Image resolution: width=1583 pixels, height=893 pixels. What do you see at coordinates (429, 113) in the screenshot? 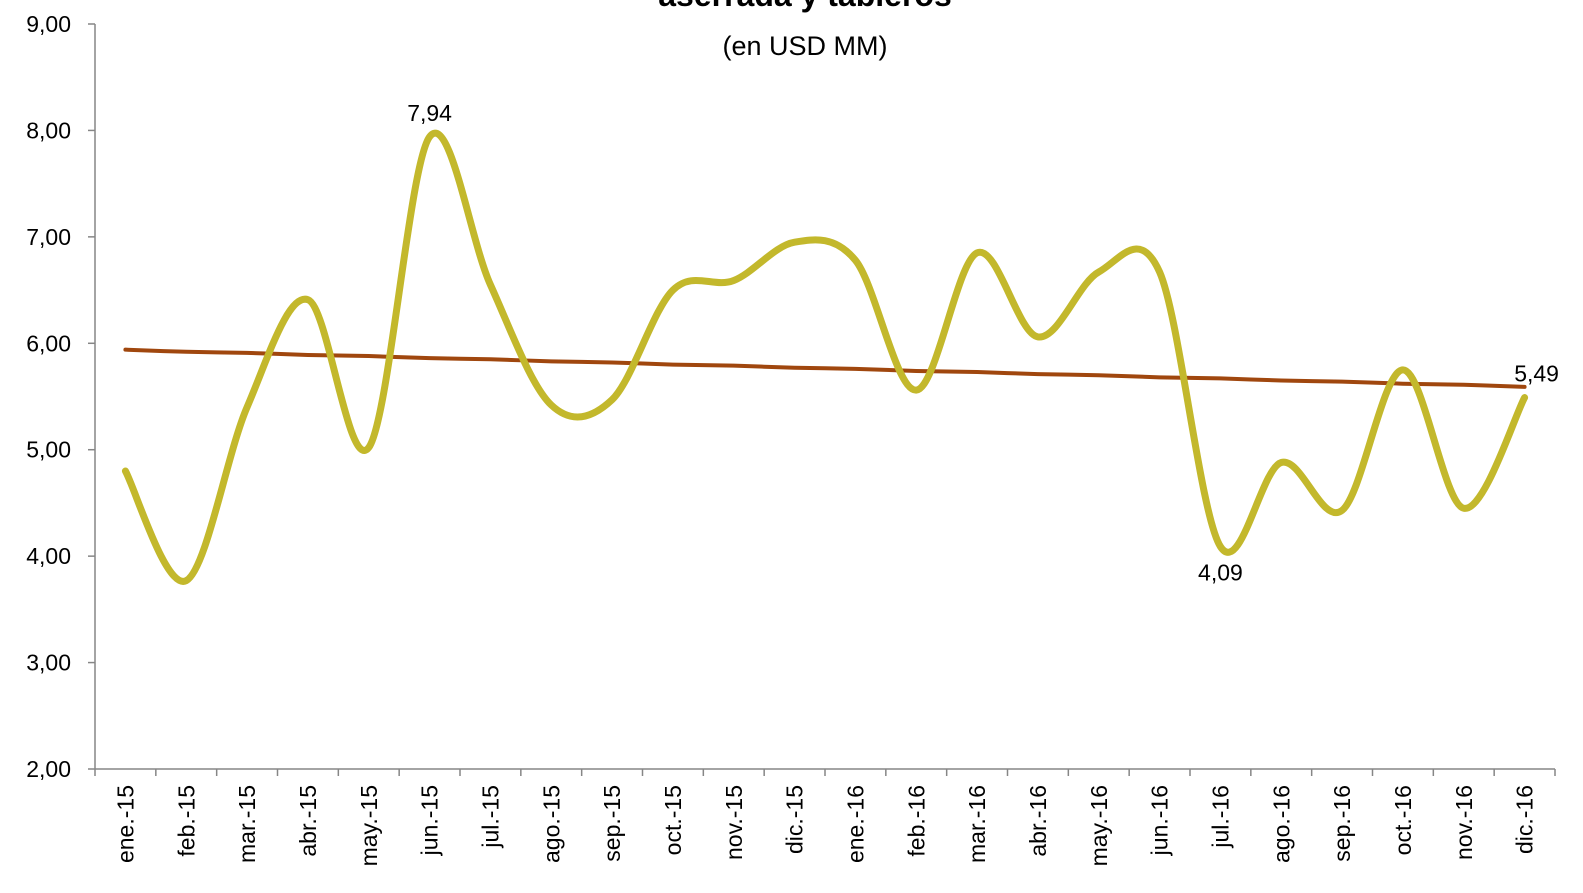
I see `data-label: 7,94` at bounding box center [429, 113].